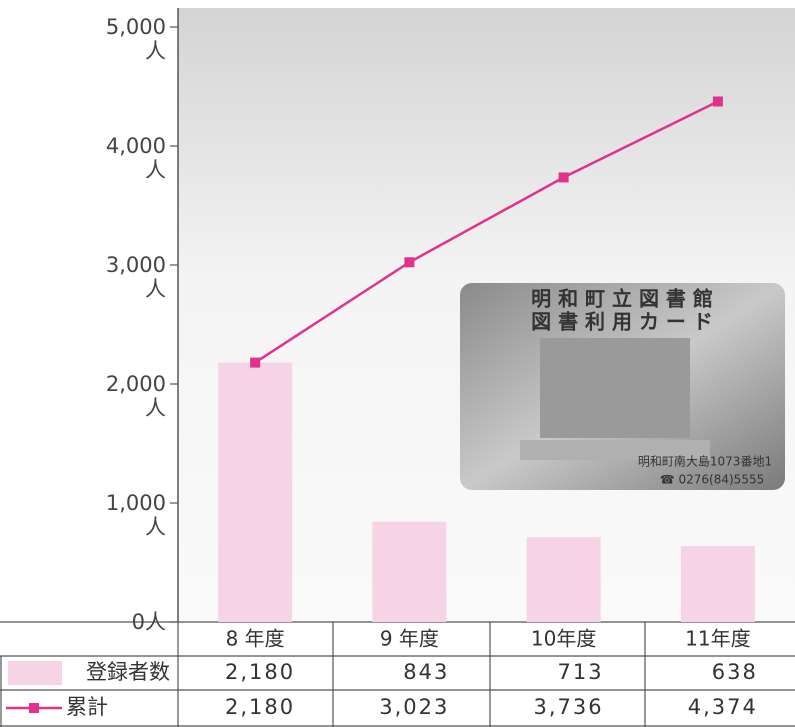 This screenshot has width=795, height=727. I want to click on value-label: 3,023, so click(414, 707).